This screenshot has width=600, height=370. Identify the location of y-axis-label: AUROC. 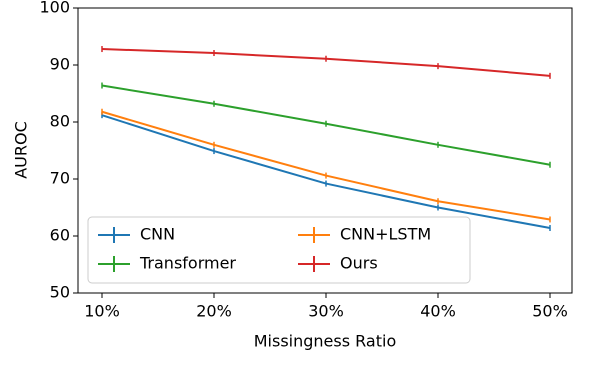
(21, 150).